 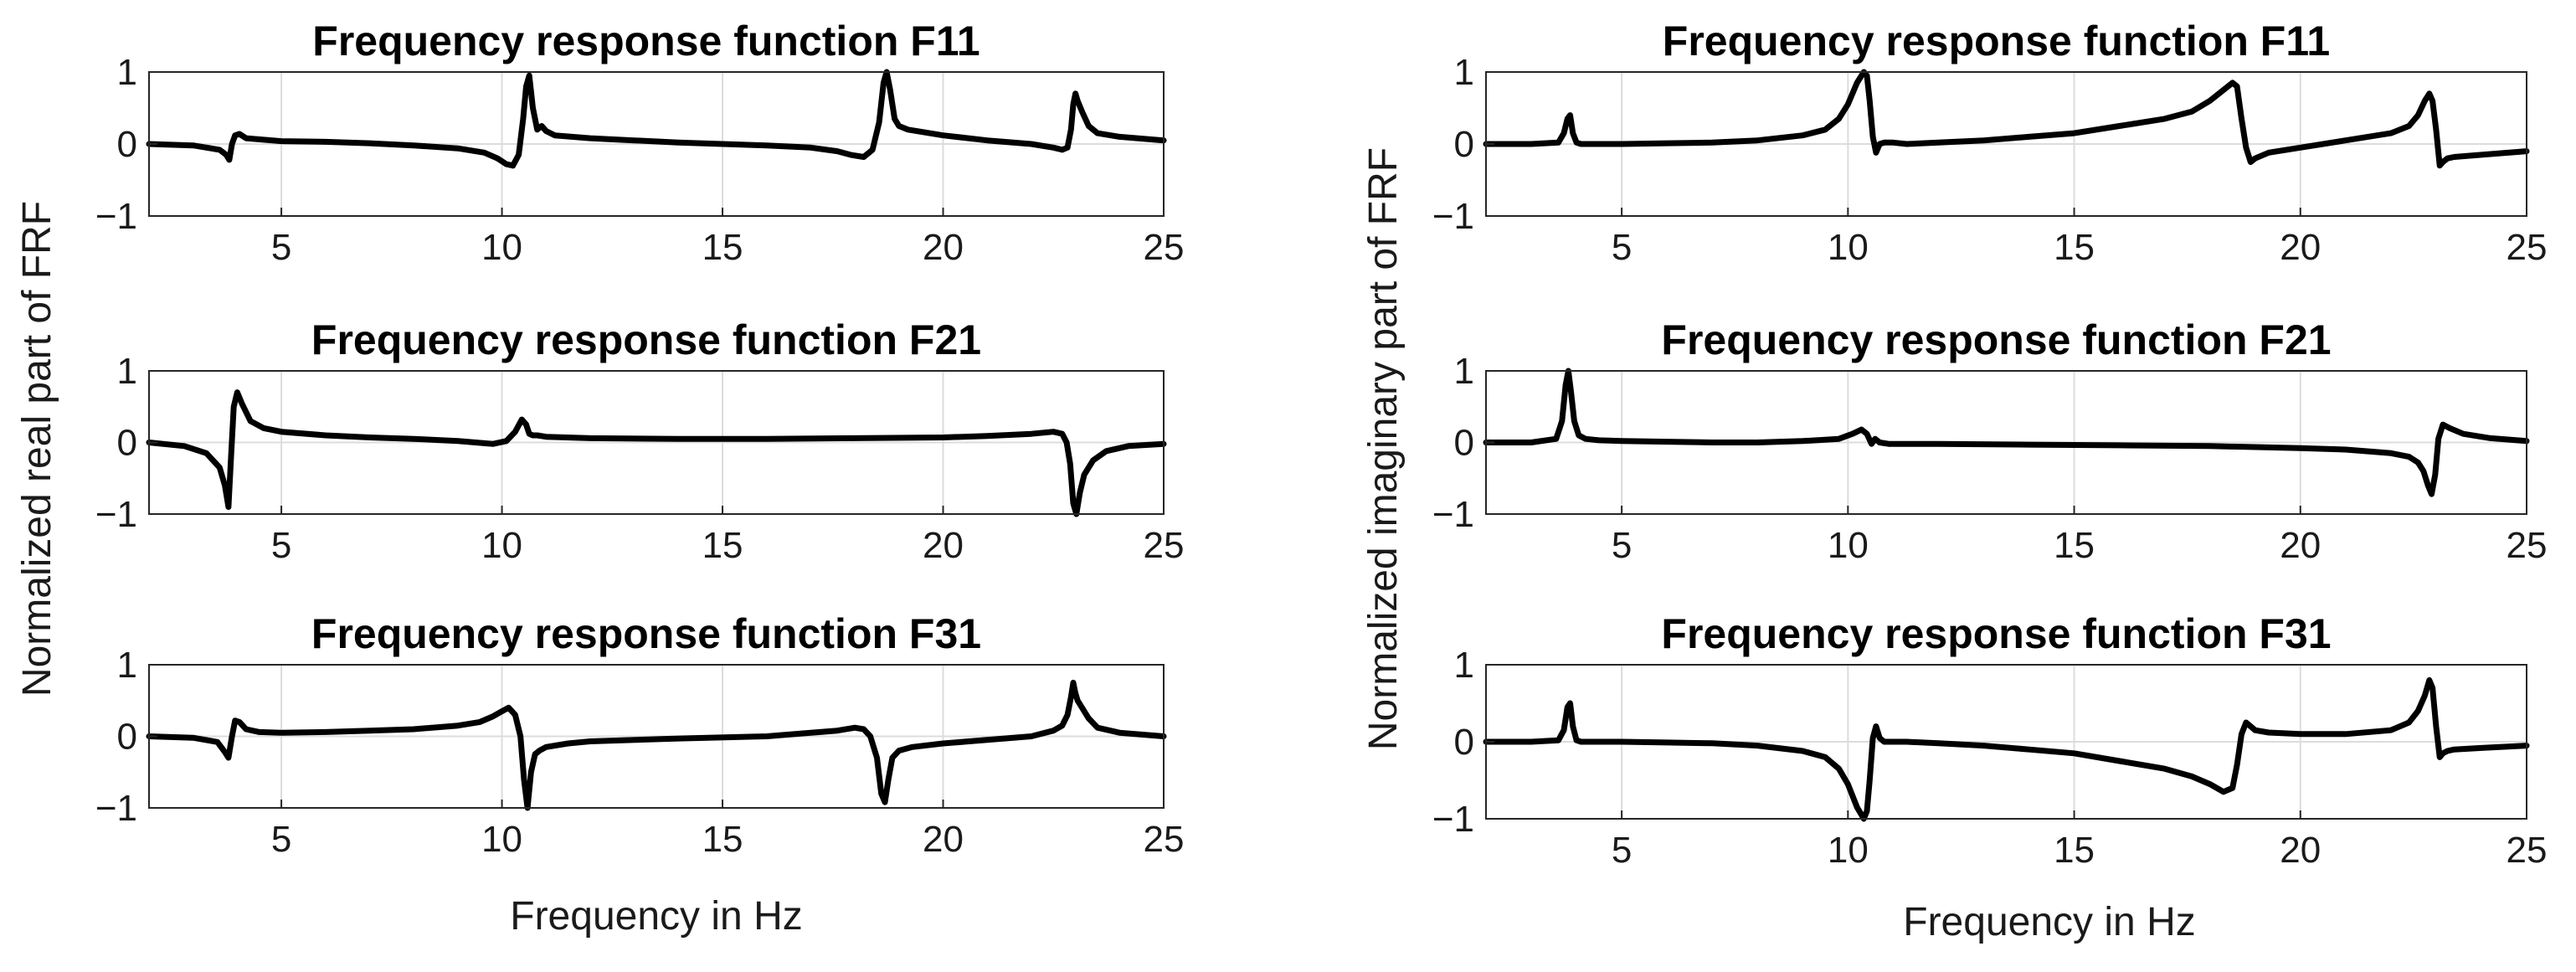 What do you see at coordinates (656, 916) in the screenshot?
I see `xlabel-left: Frequency in Hz` at bounding box center [656, 916].